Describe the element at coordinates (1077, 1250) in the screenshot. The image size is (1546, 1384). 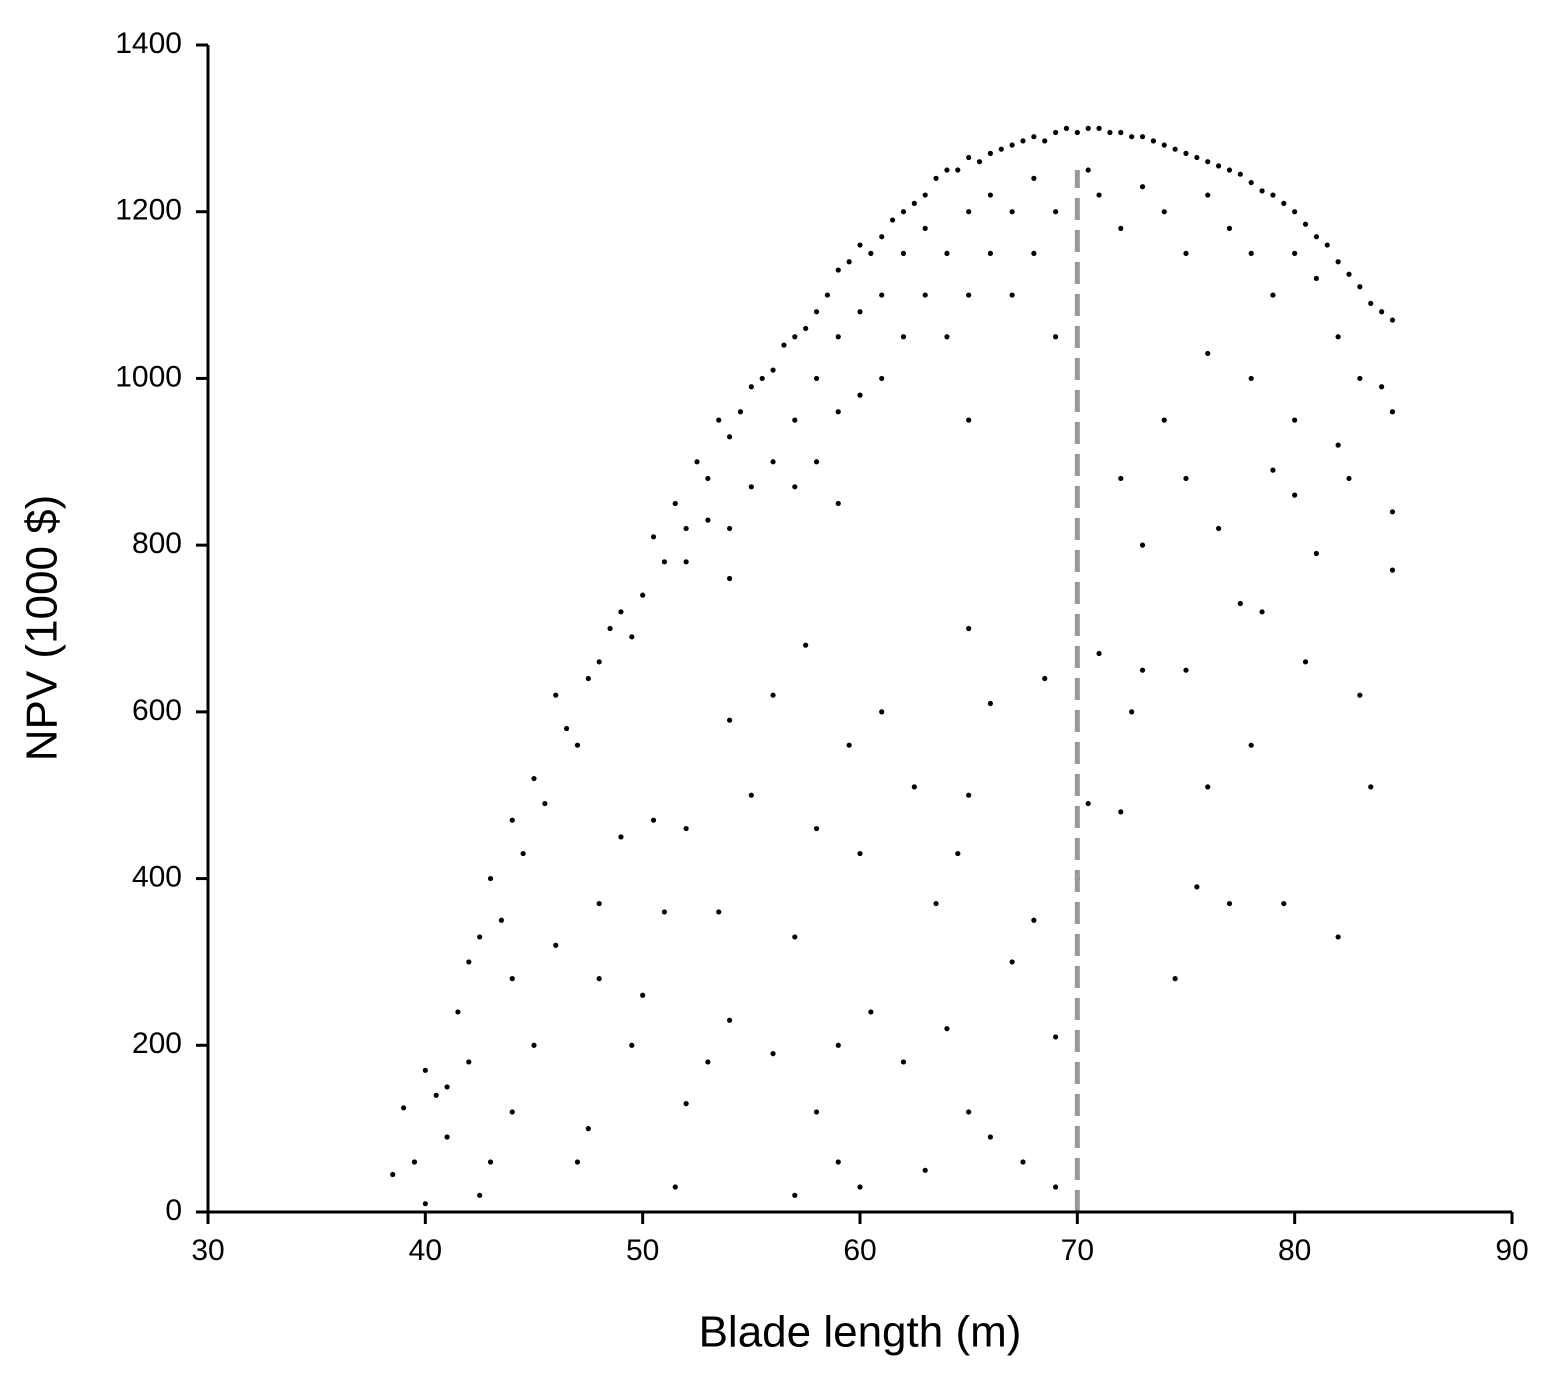
I see `x-tick-label: 70` at that location.